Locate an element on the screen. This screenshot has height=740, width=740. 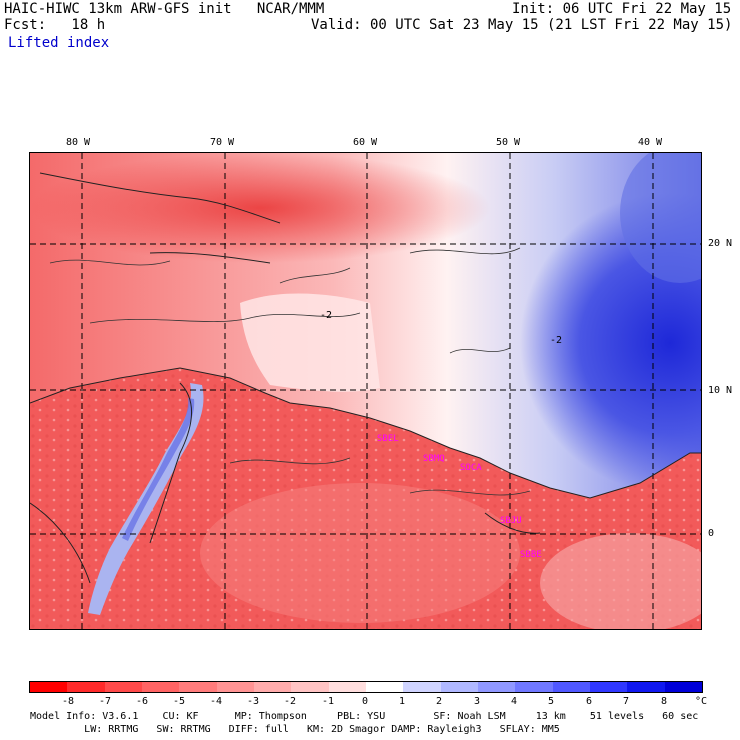
central-caribbean-pale-zone is located at coordinates (310, 342).